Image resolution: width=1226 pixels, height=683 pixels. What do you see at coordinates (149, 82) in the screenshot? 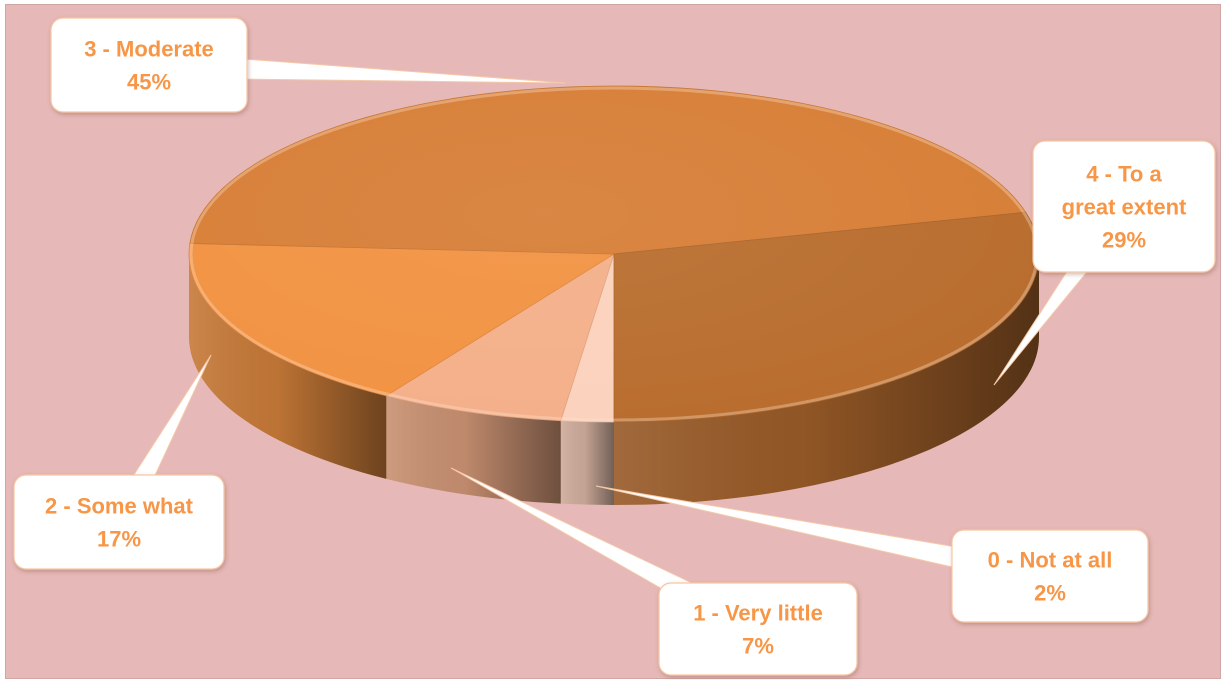
I see `slice-value-label: 45%` at bounding box center [149, 82].